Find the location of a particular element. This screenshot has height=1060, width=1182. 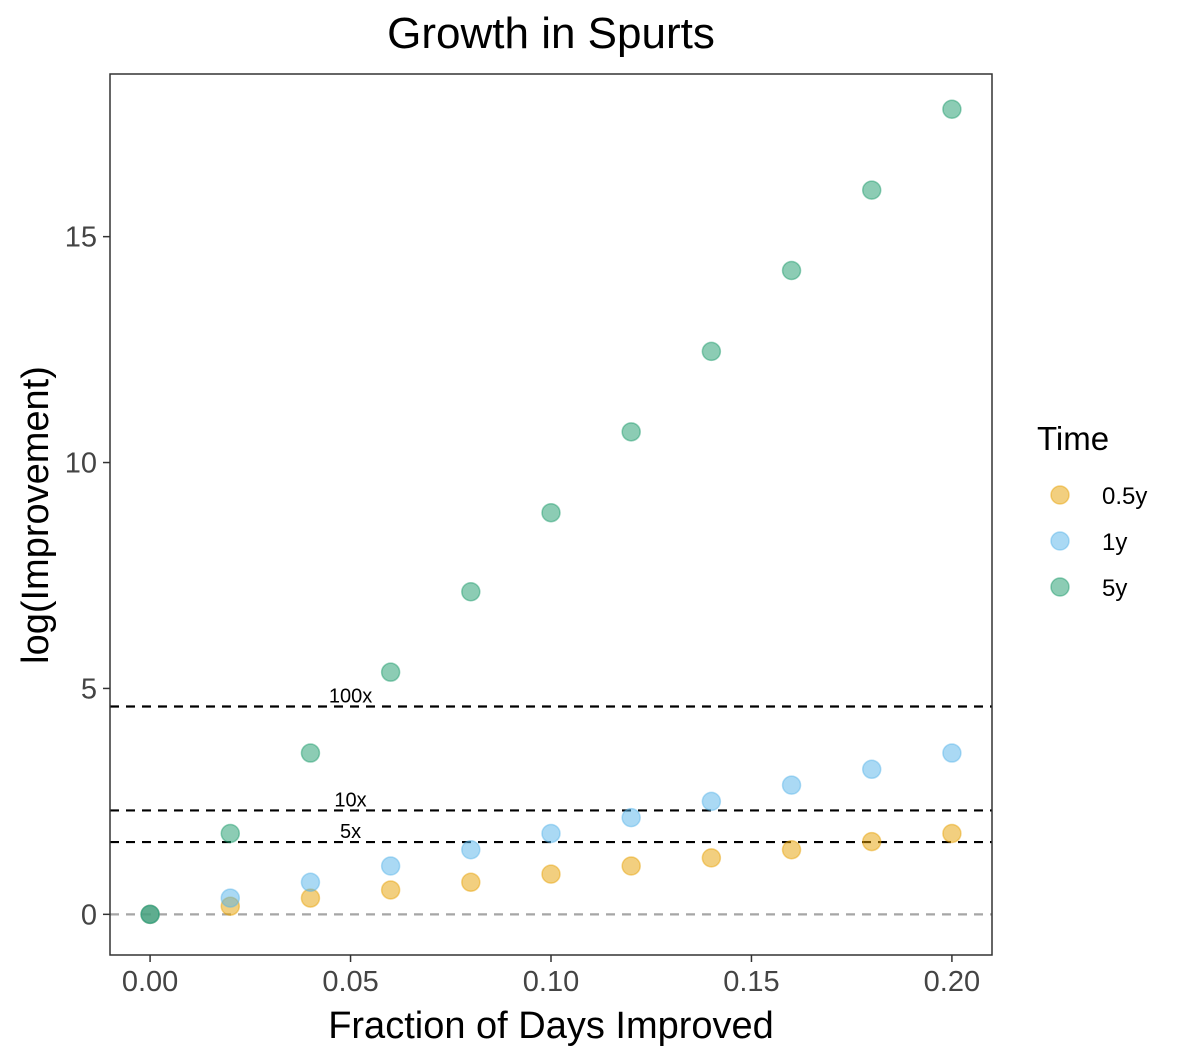

y-tick-label: 0 is located at coordinates (89, 915).